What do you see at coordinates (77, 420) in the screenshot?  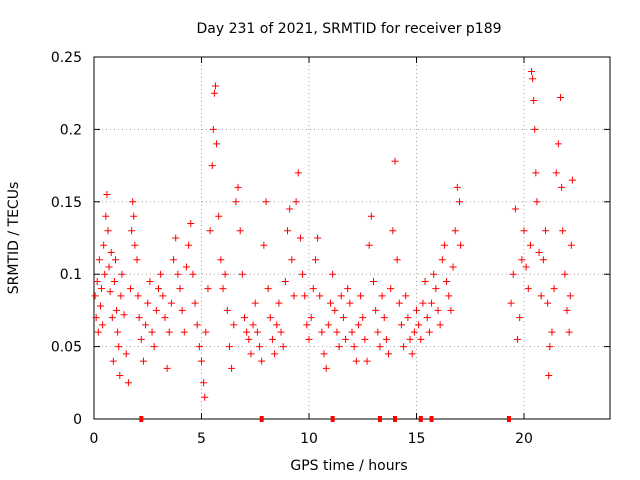 I see `y-tick-label: 0` at bounding box center [77, 420].